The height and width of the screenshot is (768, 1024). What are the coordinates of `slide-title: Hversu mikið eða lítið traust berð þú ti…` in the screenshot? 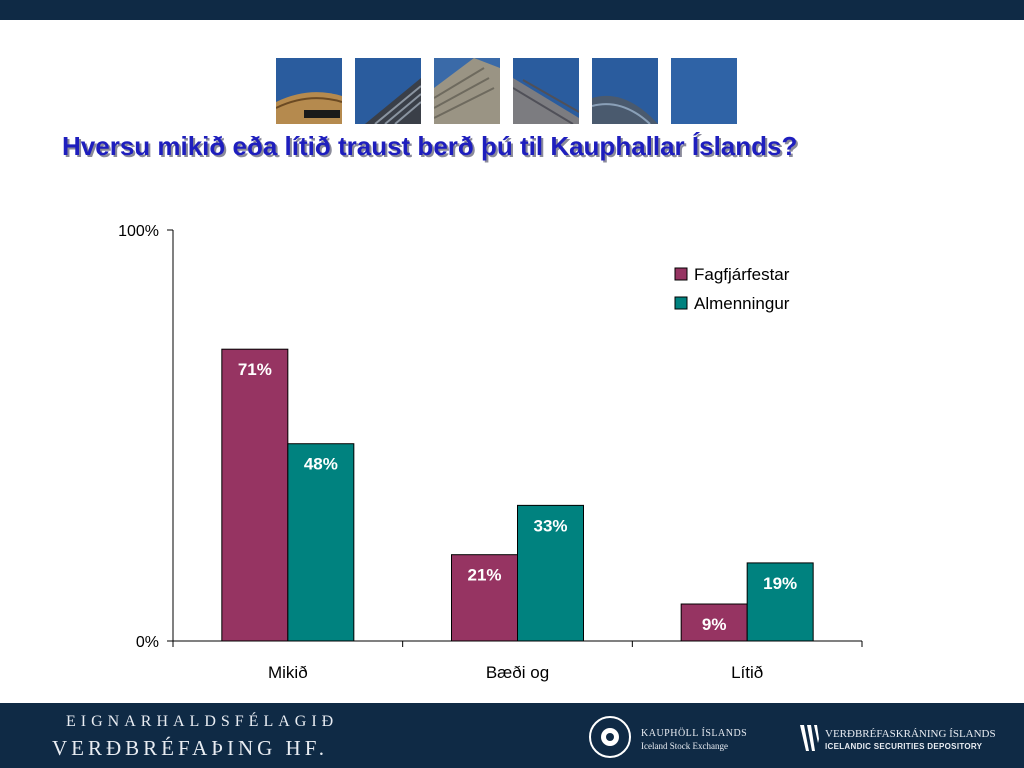 It's located at (430, 146).